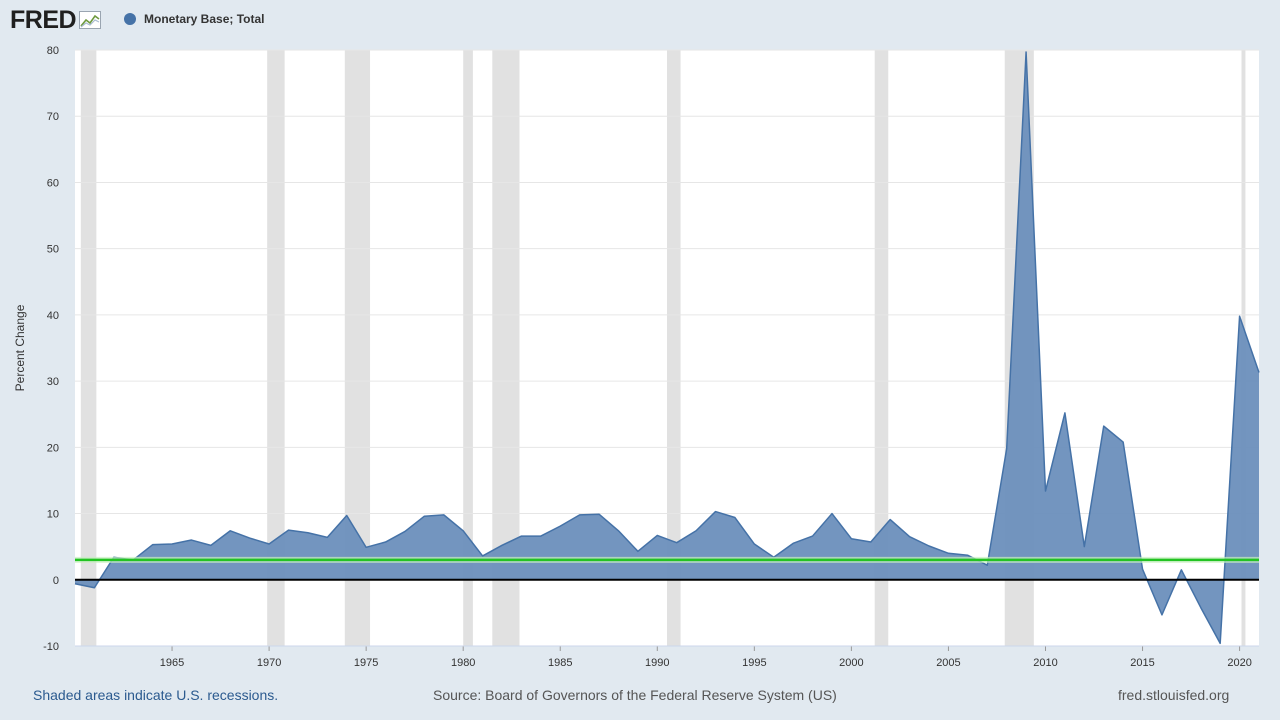 The image size is (1280, 720). I want to click on fred-logo: FRED, so click(56, 20).